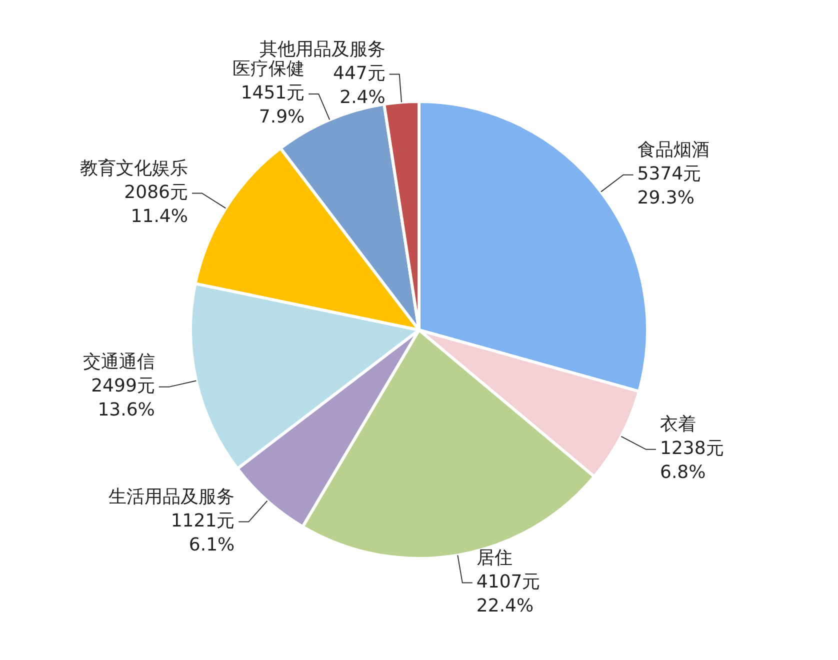 The height and width of the screenshot is (660, 838). I want to click on data-label: 447元 2.4%, so click(359, 85).